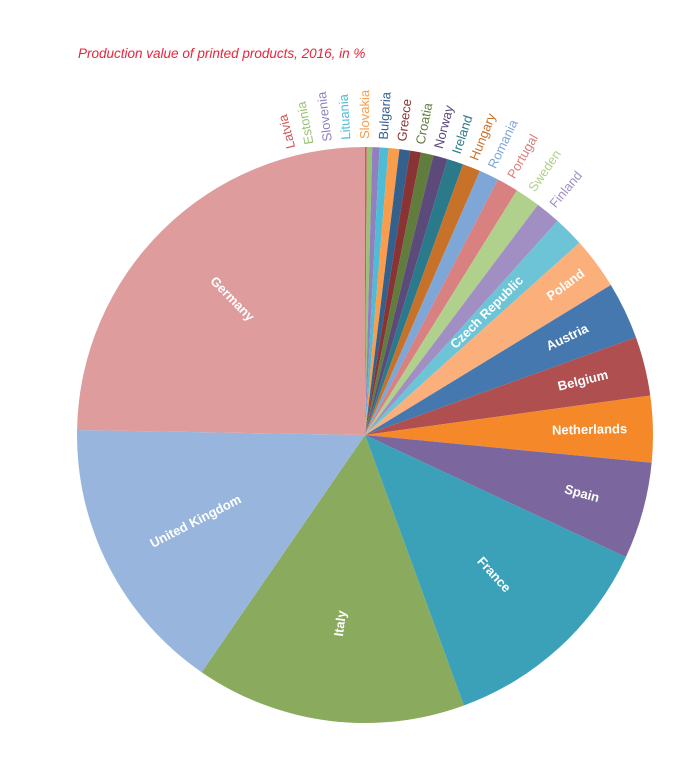  I want to click on slice-label-slovenia: Slovenia, so click(324, 116).